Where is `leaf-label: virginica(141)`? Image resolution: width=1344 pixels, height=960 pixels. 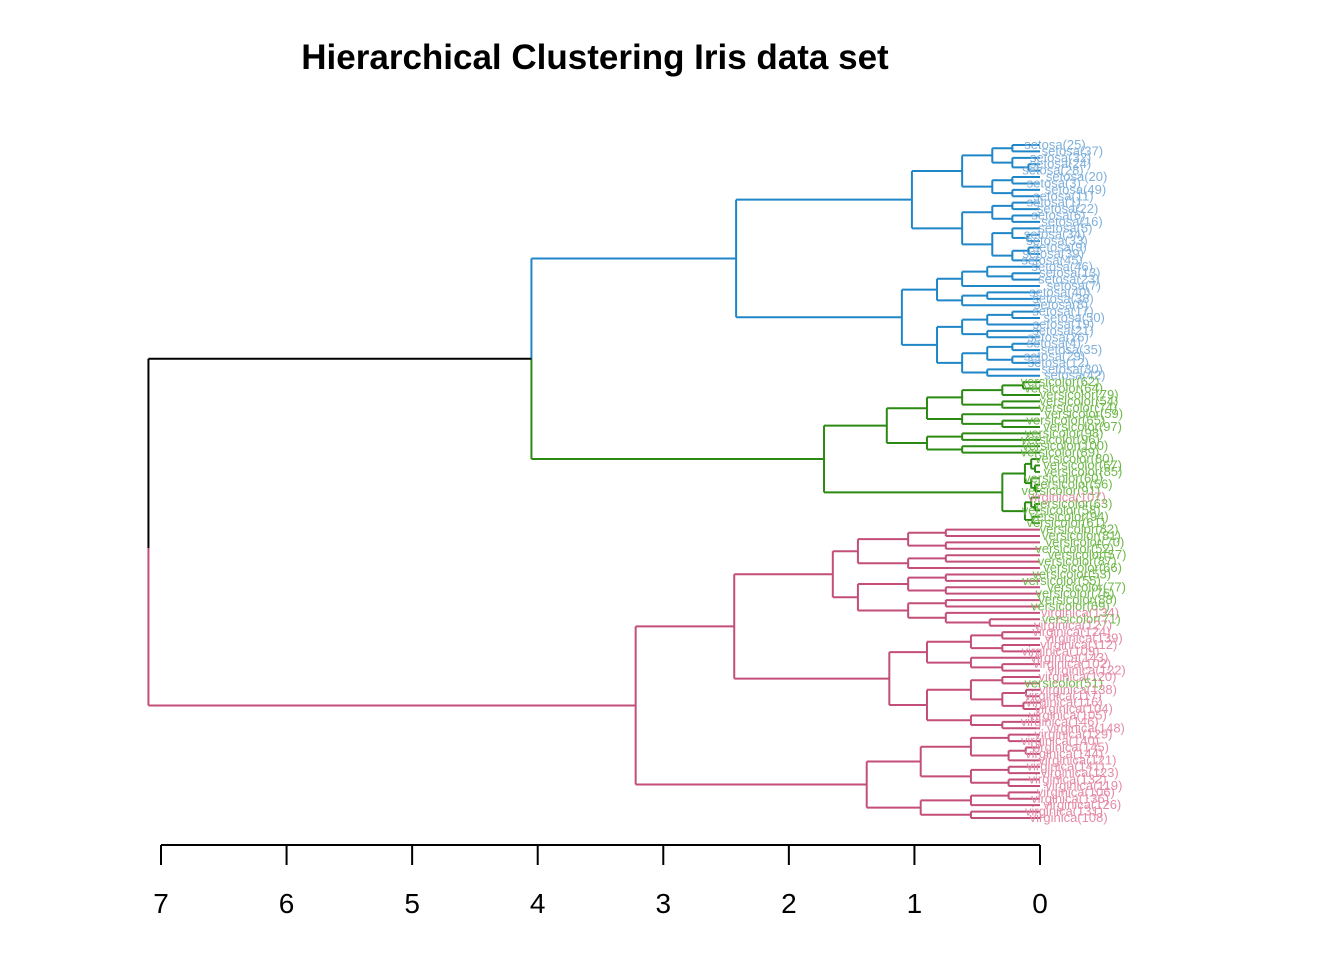 leaf-label: virginica(141) is located at coordinates (1066, 766).